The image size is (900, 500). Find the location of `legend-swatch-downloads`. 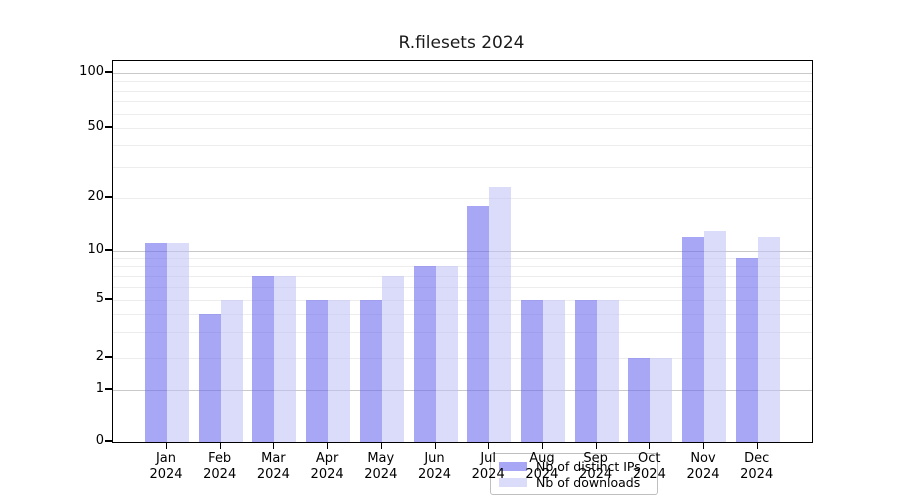

legend-swatch-downloads is located at coordinates (513, 482).